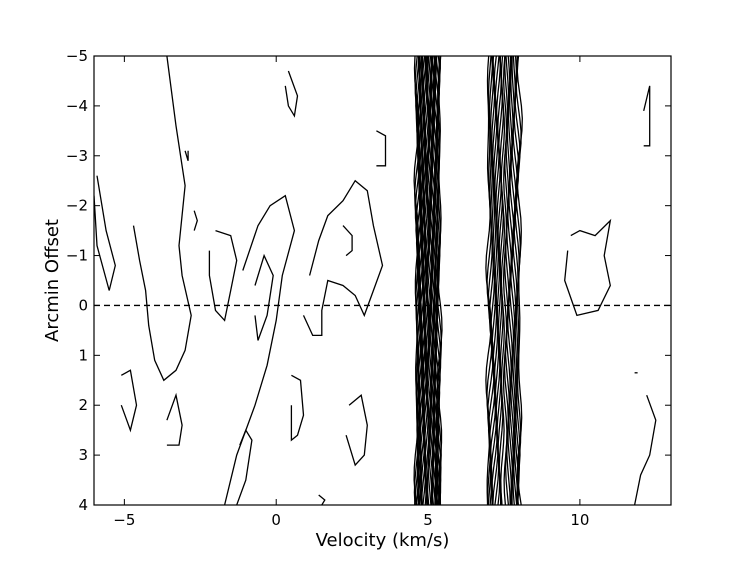 This screenshot has height=561, width=747. What do you see at coordinates (124, 520) in the screenshot?
I see `x-tick-label: −5` at bounding box center [124, 520].